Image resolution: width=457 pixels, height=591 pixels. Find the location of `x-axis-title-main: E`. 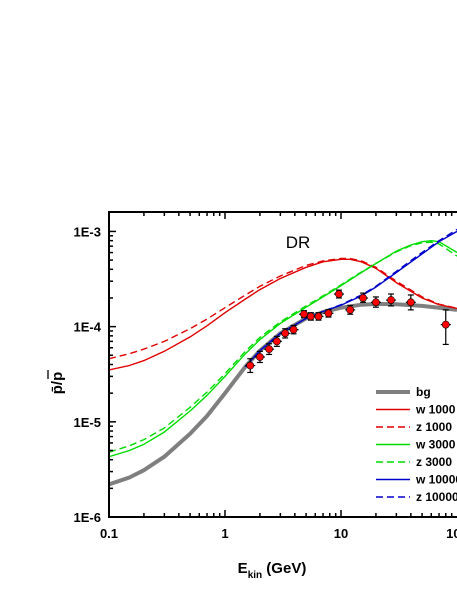

x-axis-title-main: E is located at coordinates (243, 568).